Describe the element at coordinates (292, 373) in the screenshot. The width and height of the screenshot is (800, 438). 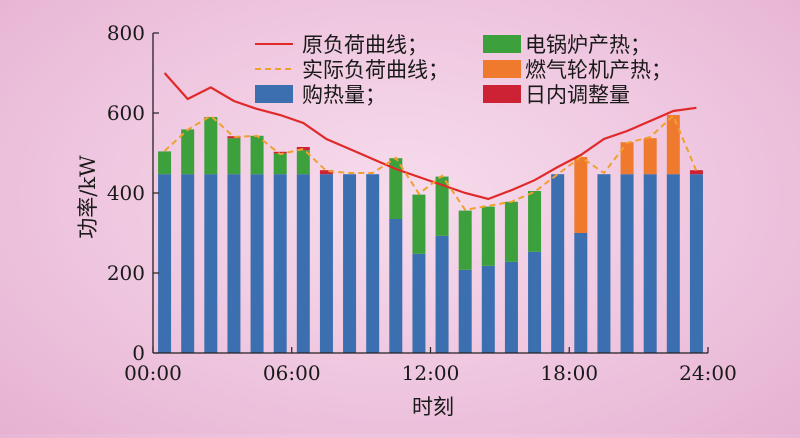
I see `x-tick-label-1: 06:00` at that location.